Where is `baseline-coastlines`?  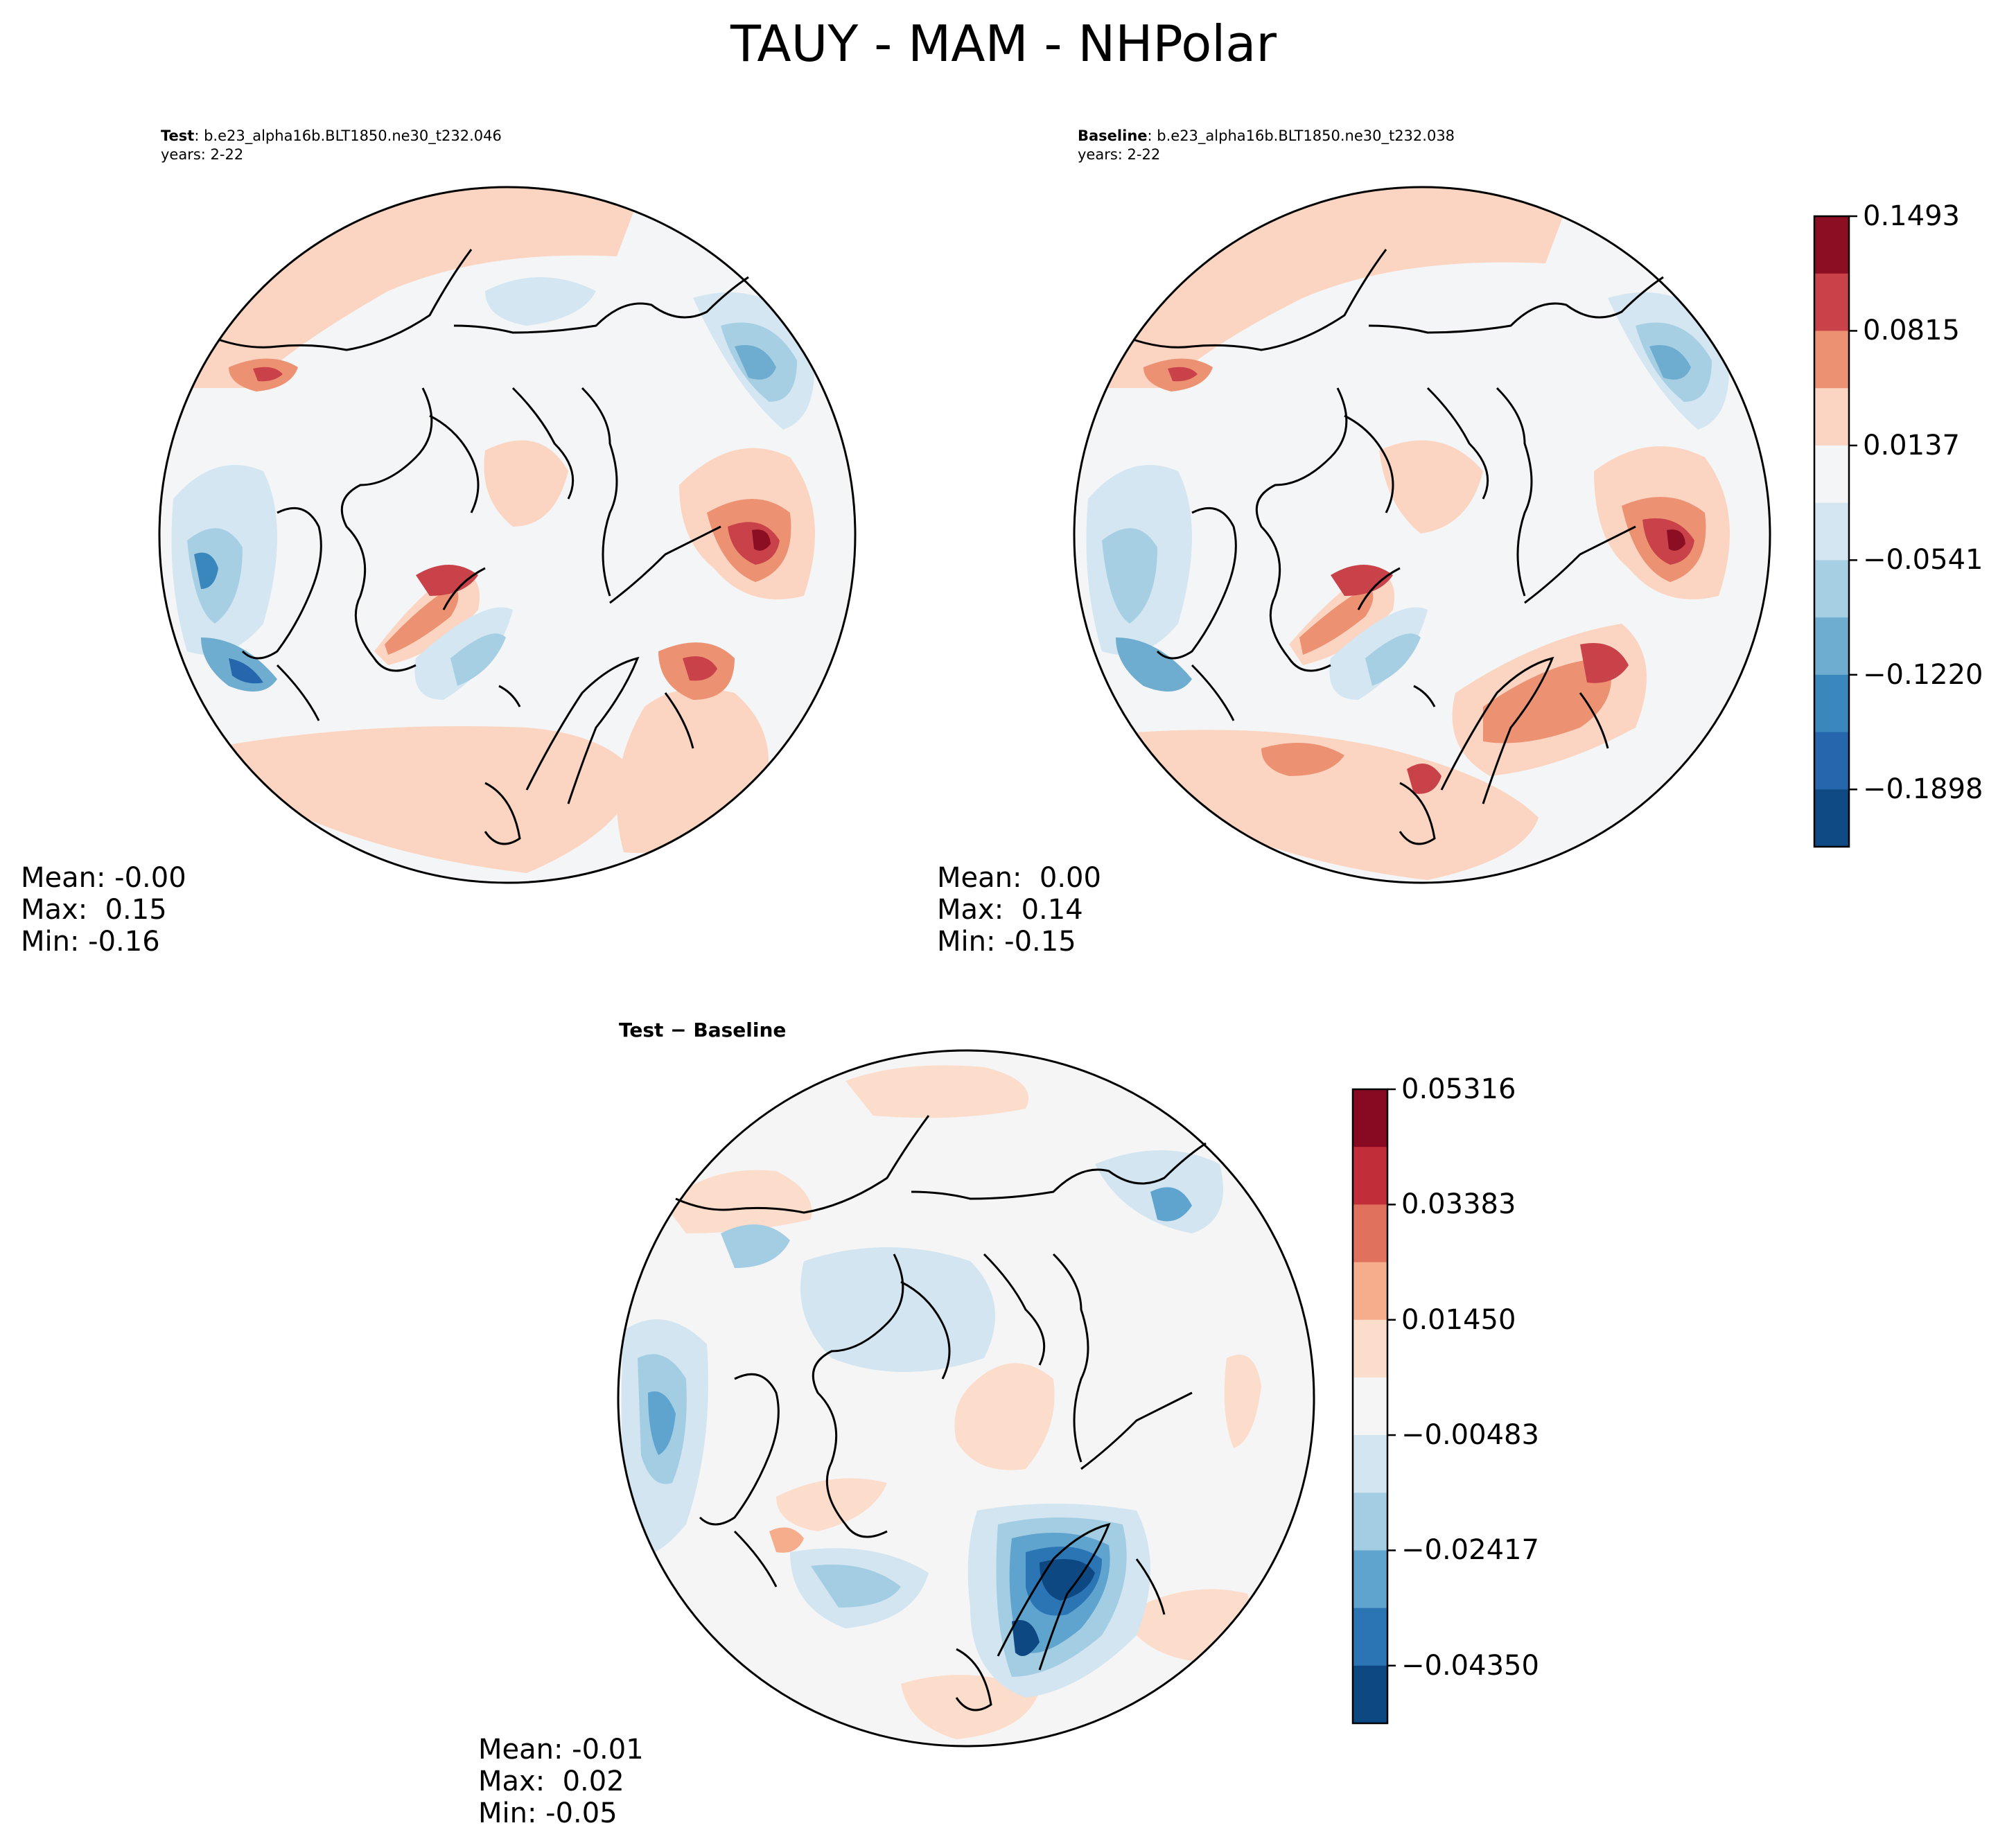
baseline-coastlines is located at coordinates (1398, 547).